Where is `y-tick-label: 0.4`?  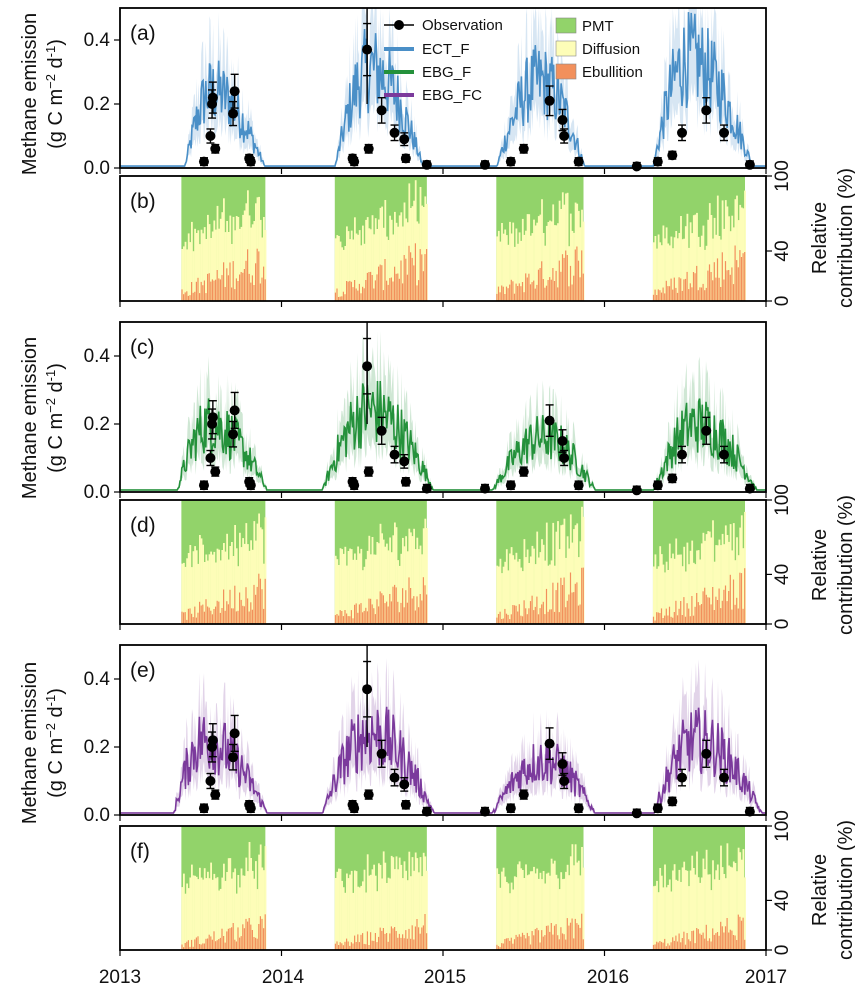
y-tick-label: 0.4 is located at coordinates (97, 356).